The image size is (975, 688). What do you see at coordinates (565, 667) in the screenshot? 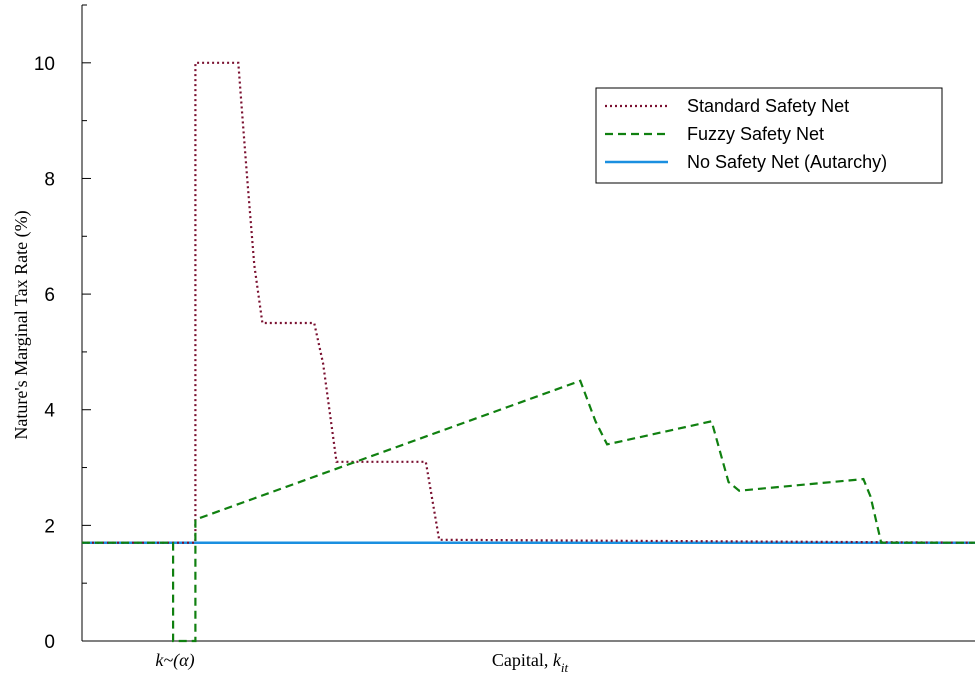
I see `x-axis-label-sub: it` at bounding box center [565, 667].